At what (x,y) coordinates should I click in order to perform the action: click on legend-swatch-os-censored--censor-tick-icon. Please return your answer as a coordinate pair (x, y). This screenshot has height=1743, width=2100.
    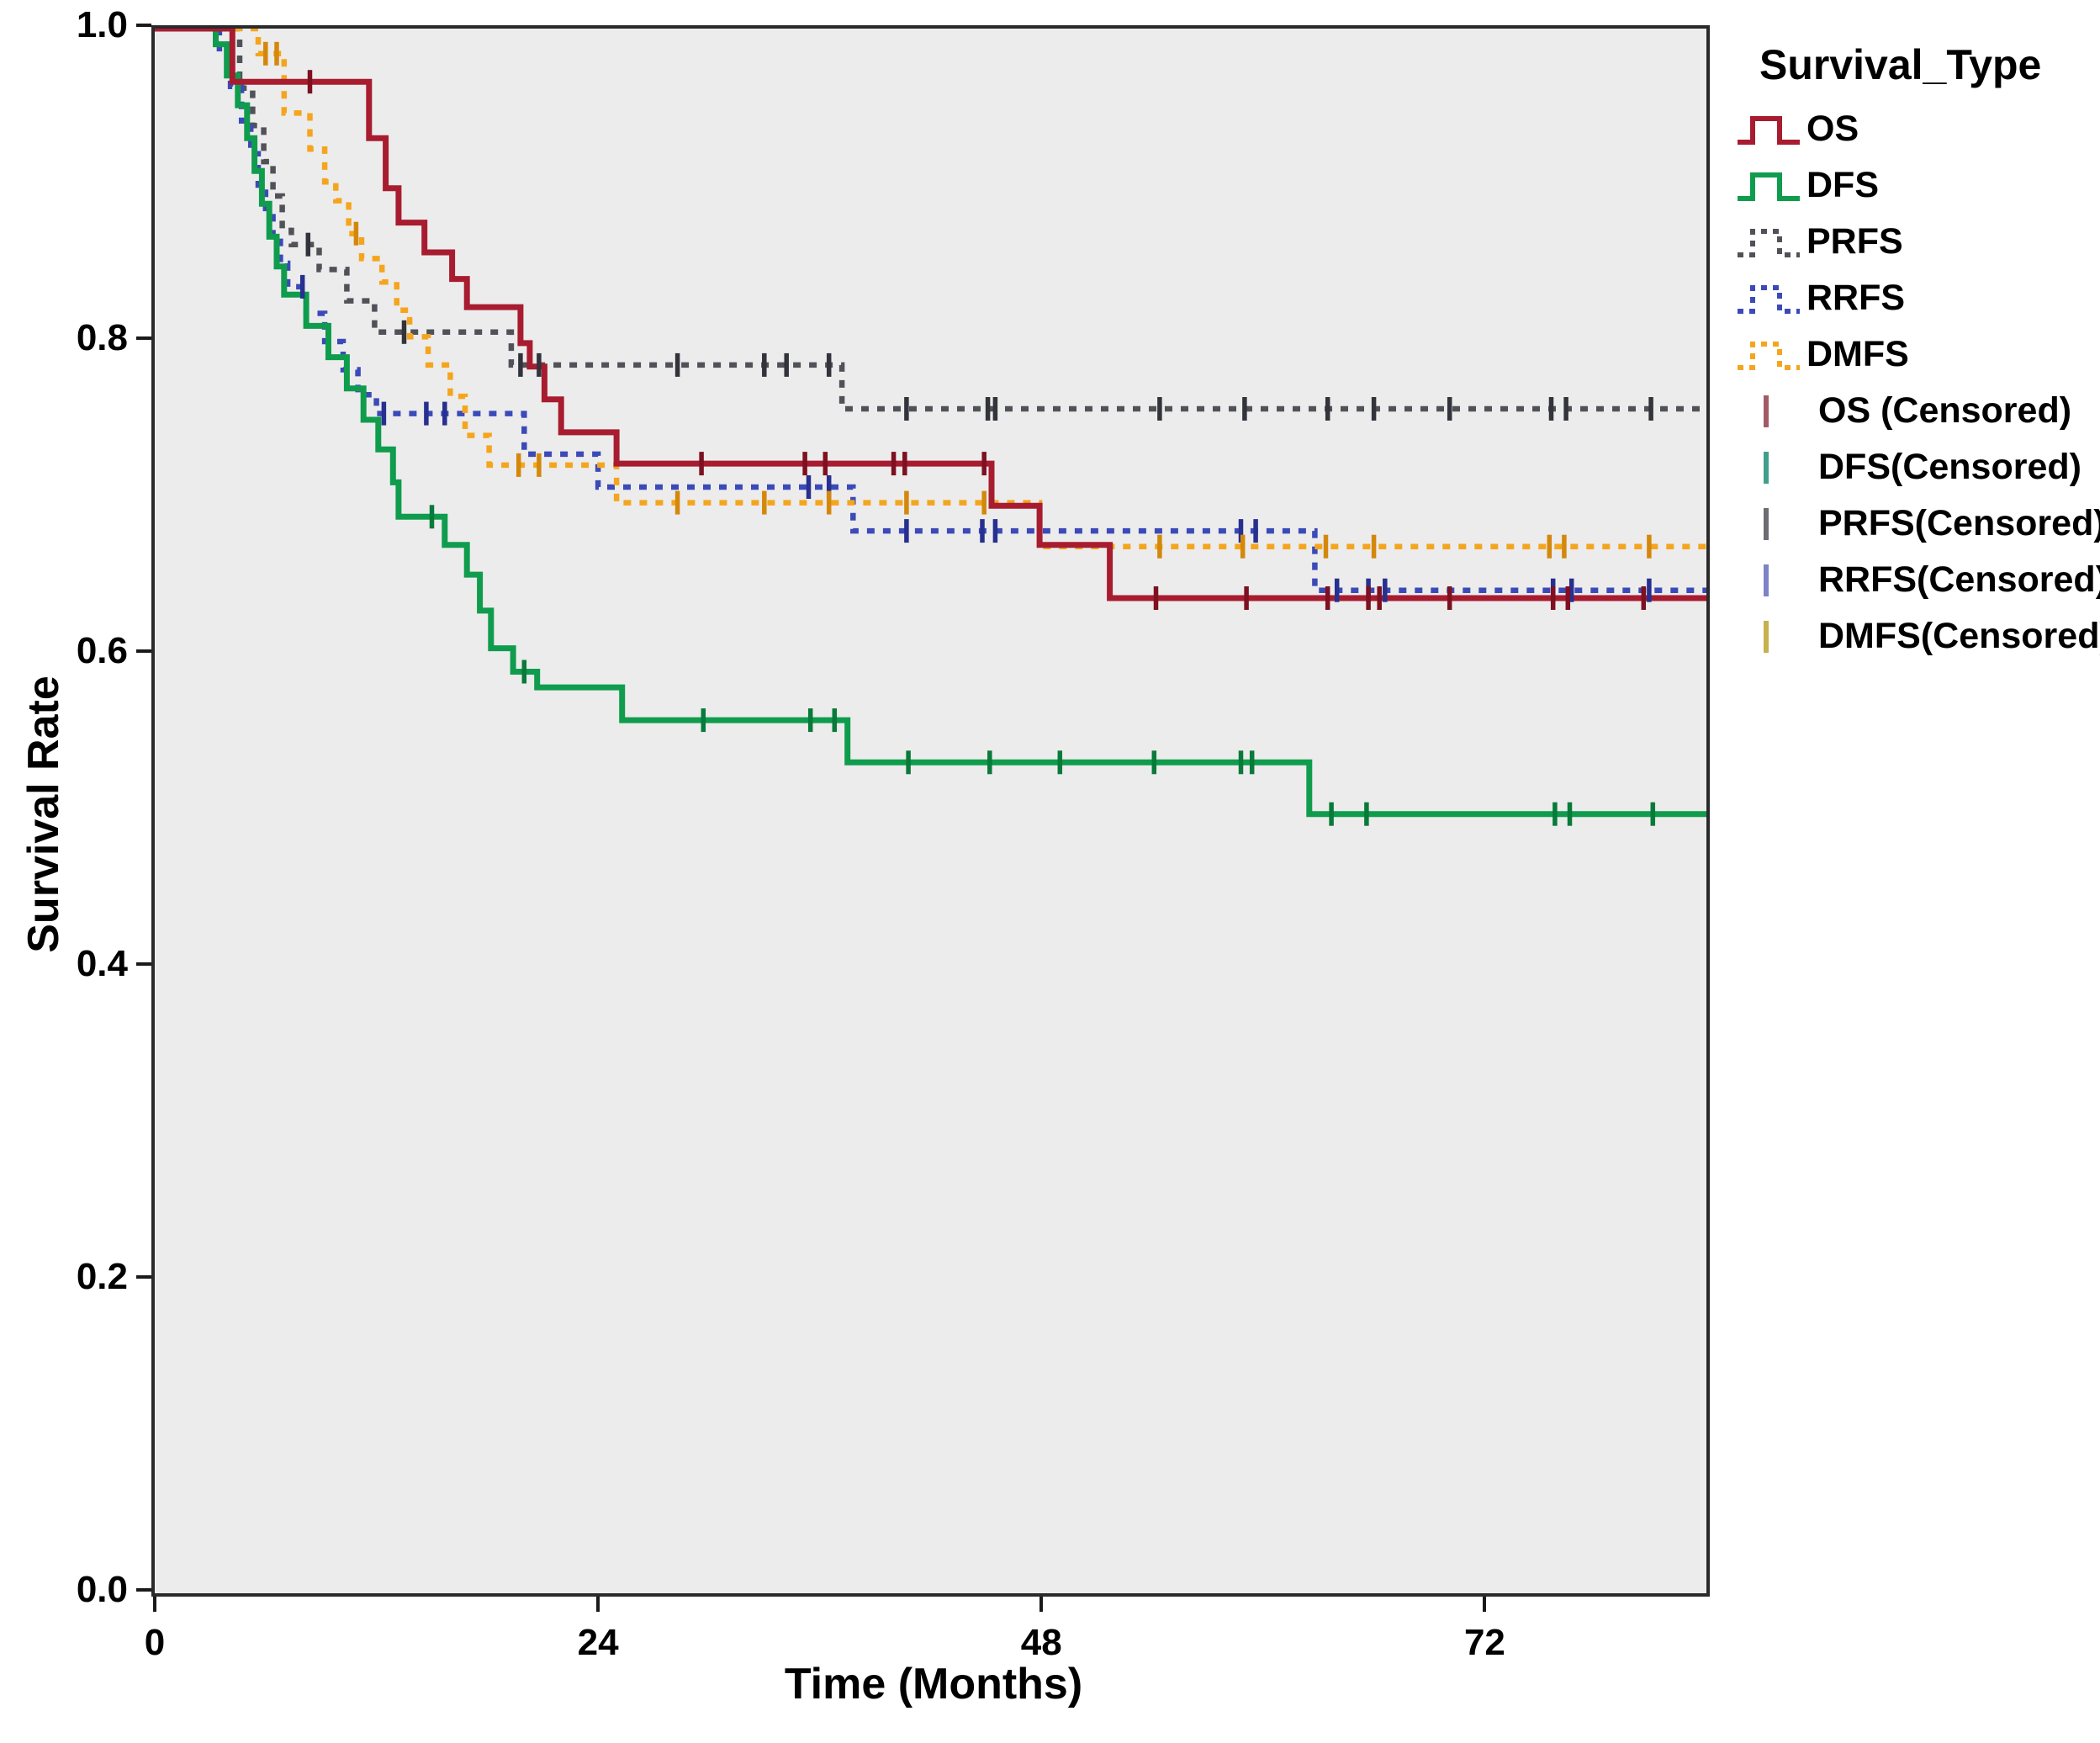
    Looking at the image, I should click on (1766, 411).